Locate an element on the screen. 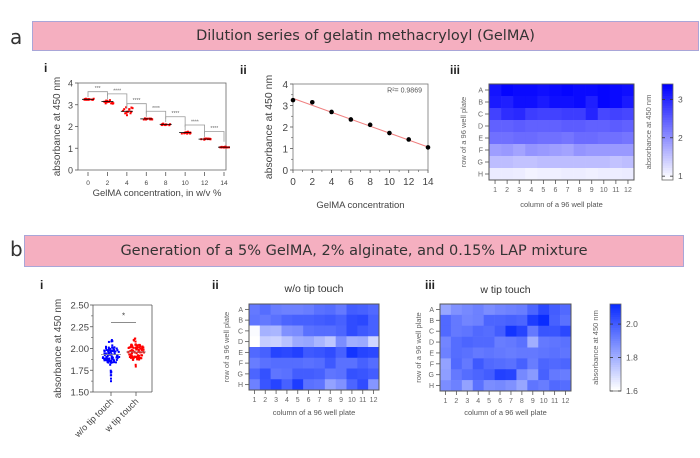 Image resolution: width=700 pixels, height=458 pixels. x-tick-label: 4 is located at coordinates (127, 183).